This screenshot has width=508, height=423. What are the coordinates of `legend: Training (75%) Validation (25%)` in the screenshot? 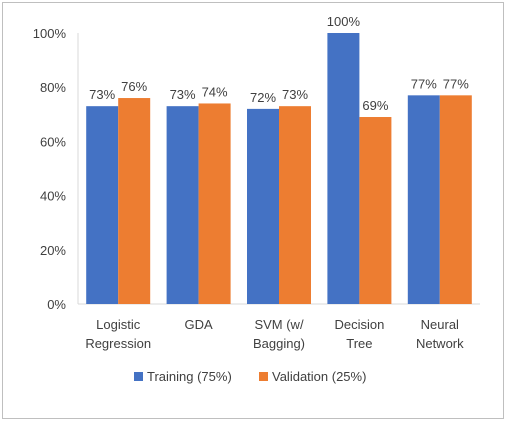 It's located at (250, 376).